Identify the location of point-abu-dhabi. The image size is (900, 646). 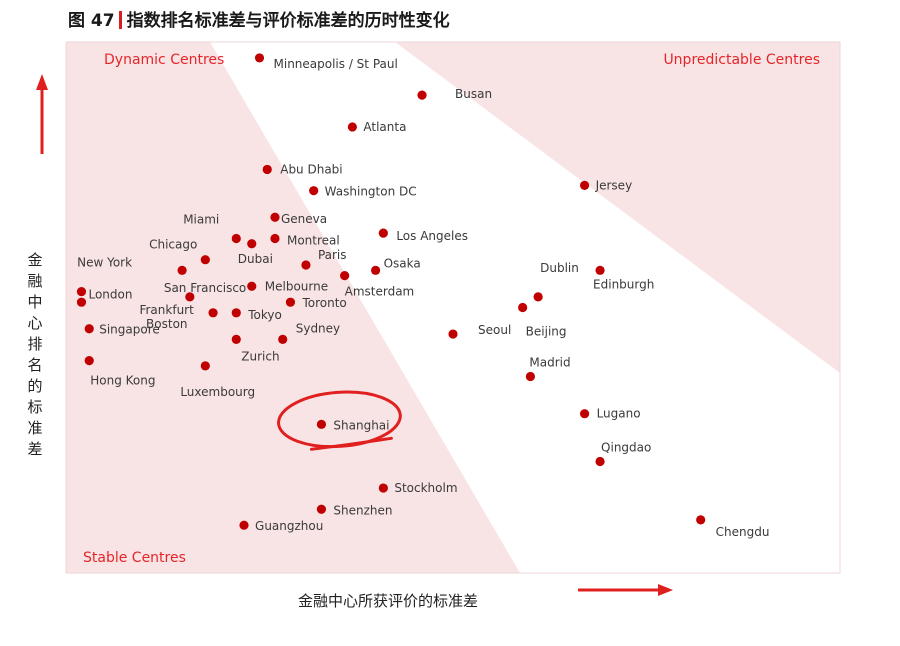
(267, 169).